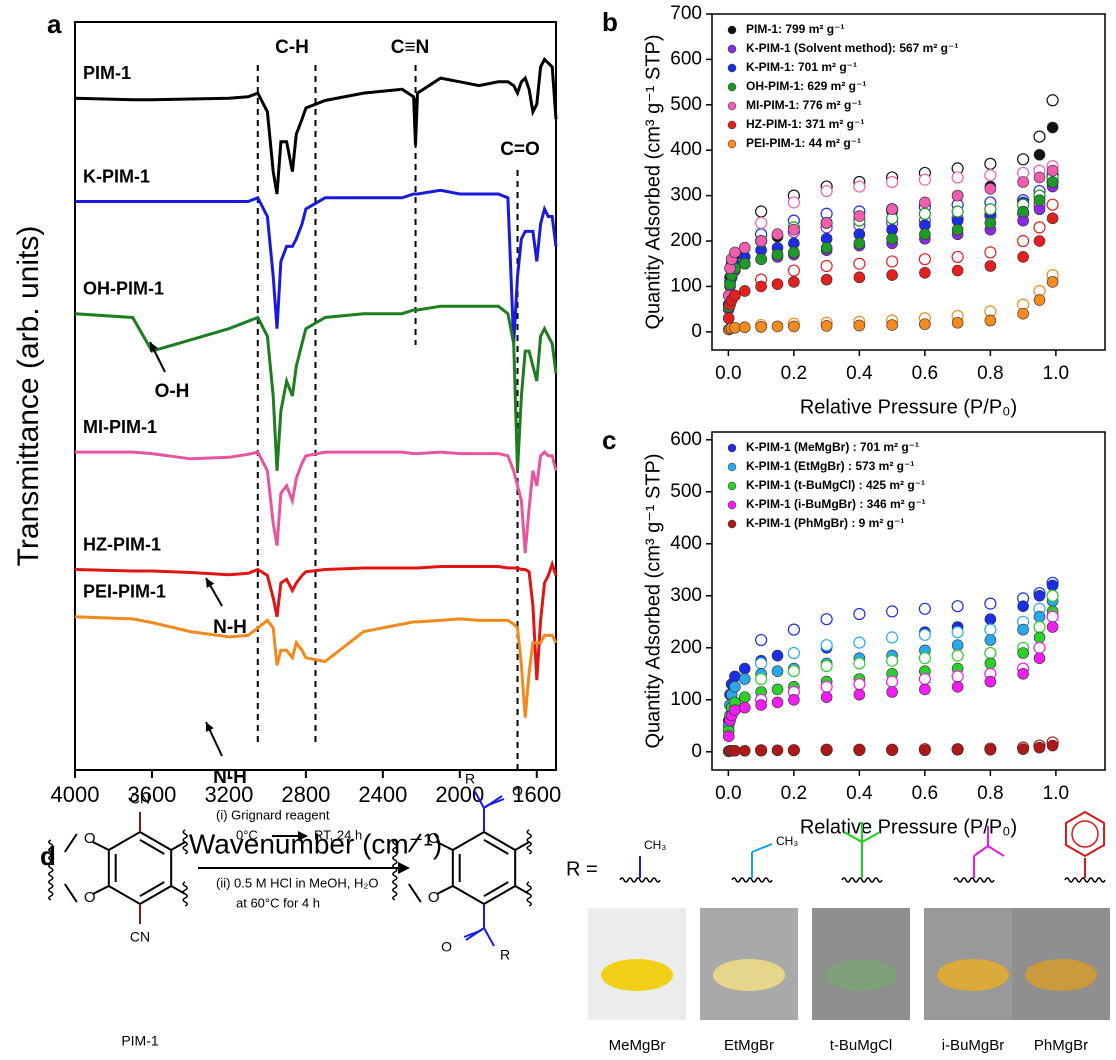  Describe the element at coordinates (655, 845) in the screenshot. I see `scheme-text: CH₃` at that location.